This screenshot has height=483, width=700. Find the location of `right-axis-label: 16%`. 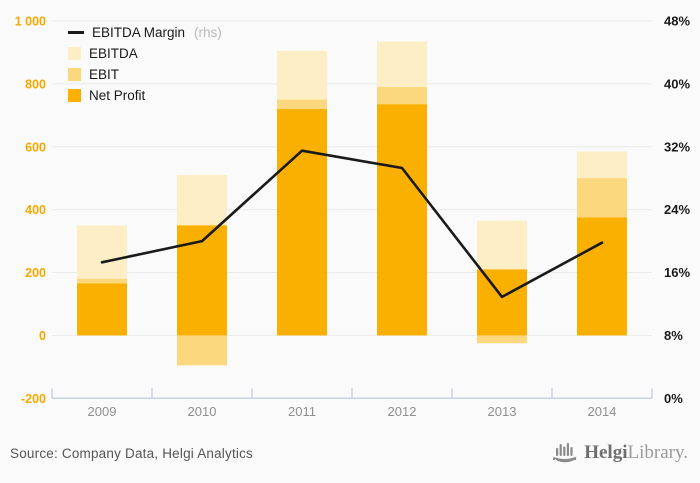

right-axis-label: 16% is located at coordinates (677, 272).